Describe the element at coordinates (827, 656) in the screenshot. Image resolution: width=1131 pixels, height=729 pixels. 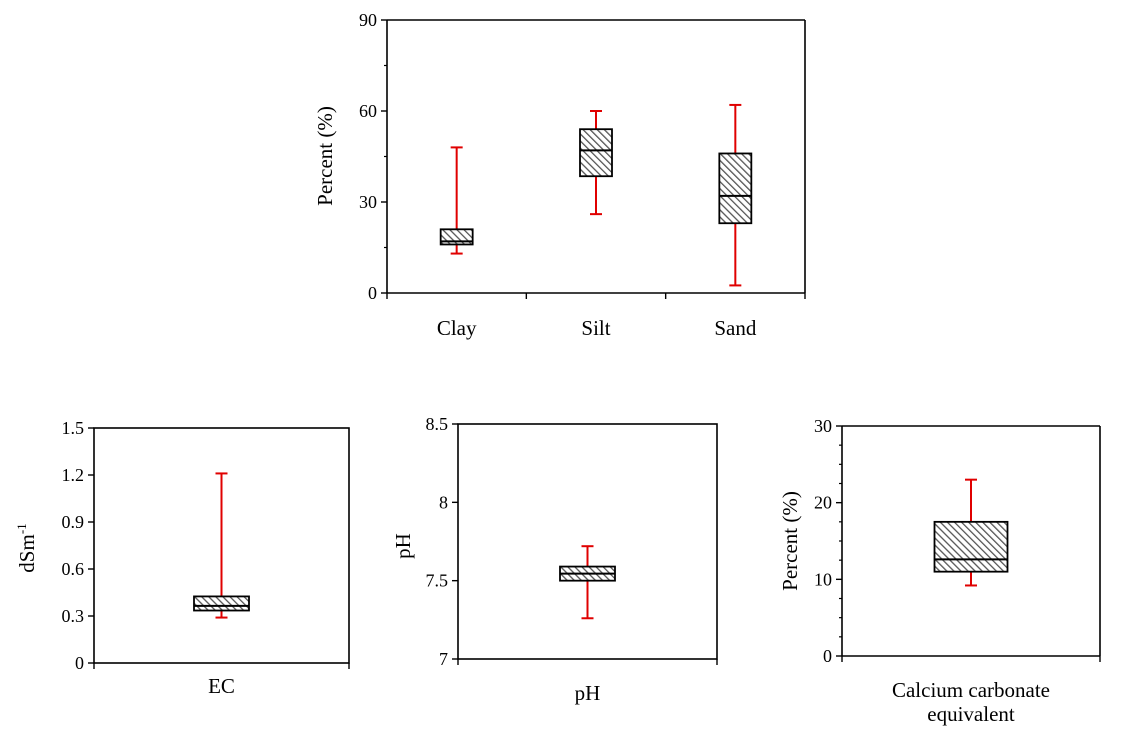
I see `calcium-carbonate-y-tick-label: 0` at that location.